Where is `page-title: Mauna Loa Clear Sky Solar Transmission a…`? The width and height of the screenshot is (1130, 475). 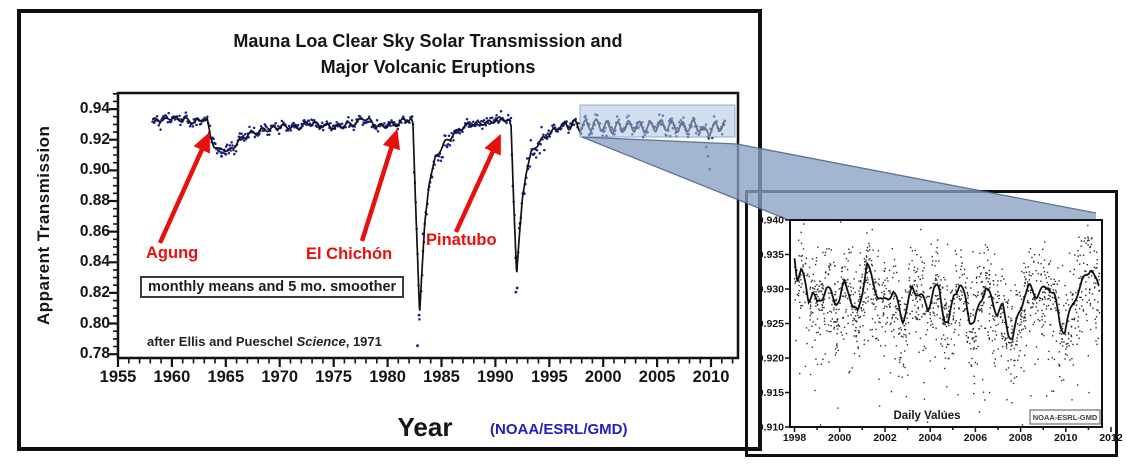
page-title: Mauna Loa Clear Sky Solar Transmission a… is located at coordinates (428, 54).